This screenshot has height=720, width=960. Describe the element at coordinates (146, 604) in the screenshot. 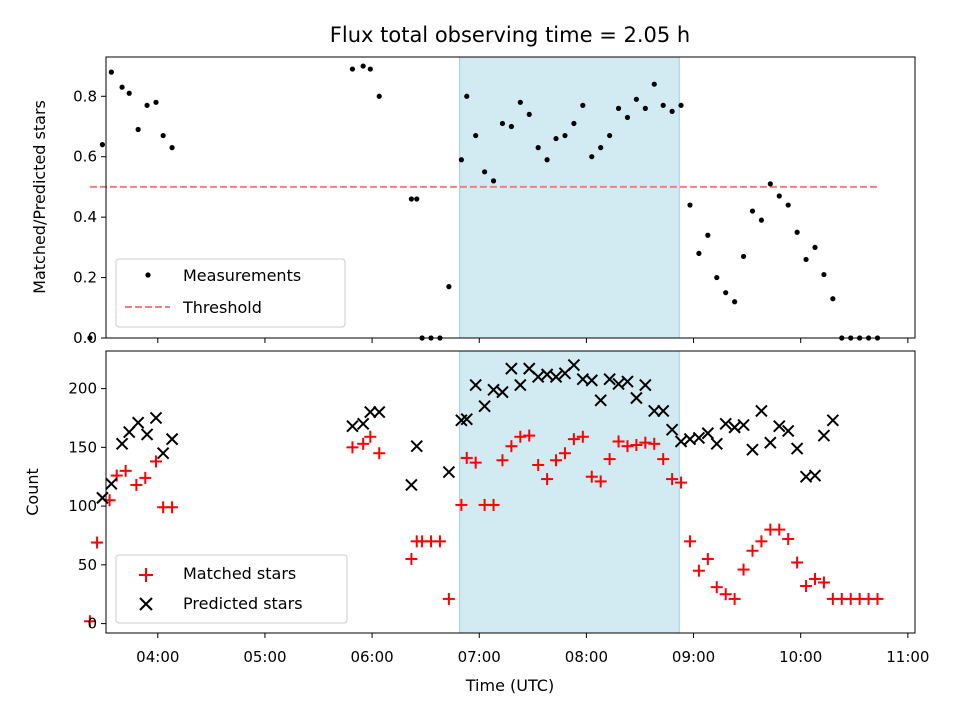

I see `legend-marker-predicted-stars` at that location.